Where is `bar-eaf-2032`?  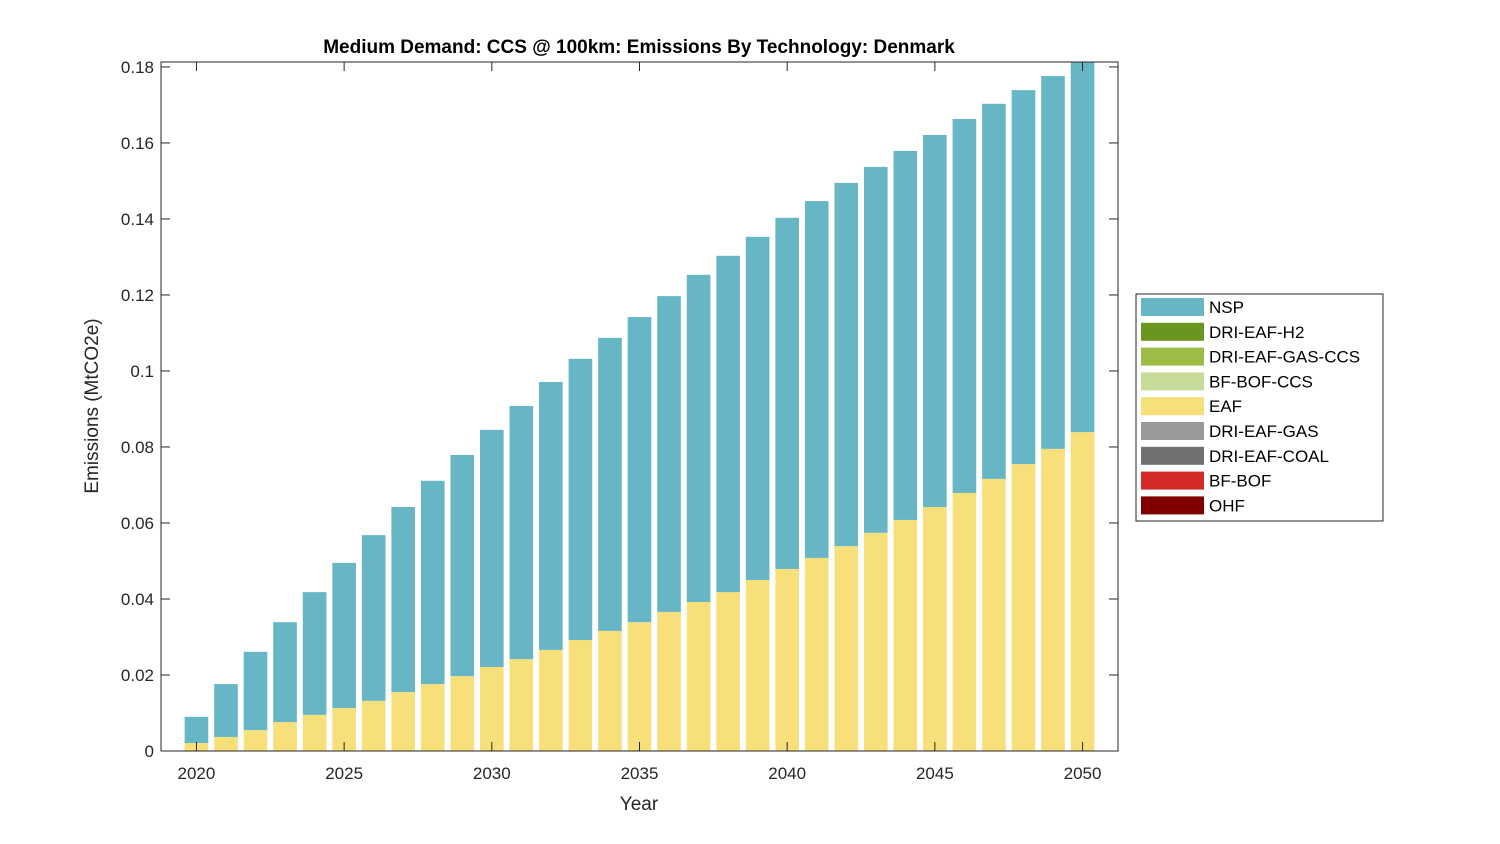
bar-eaf-2032 is located at coordinates (551, 700).